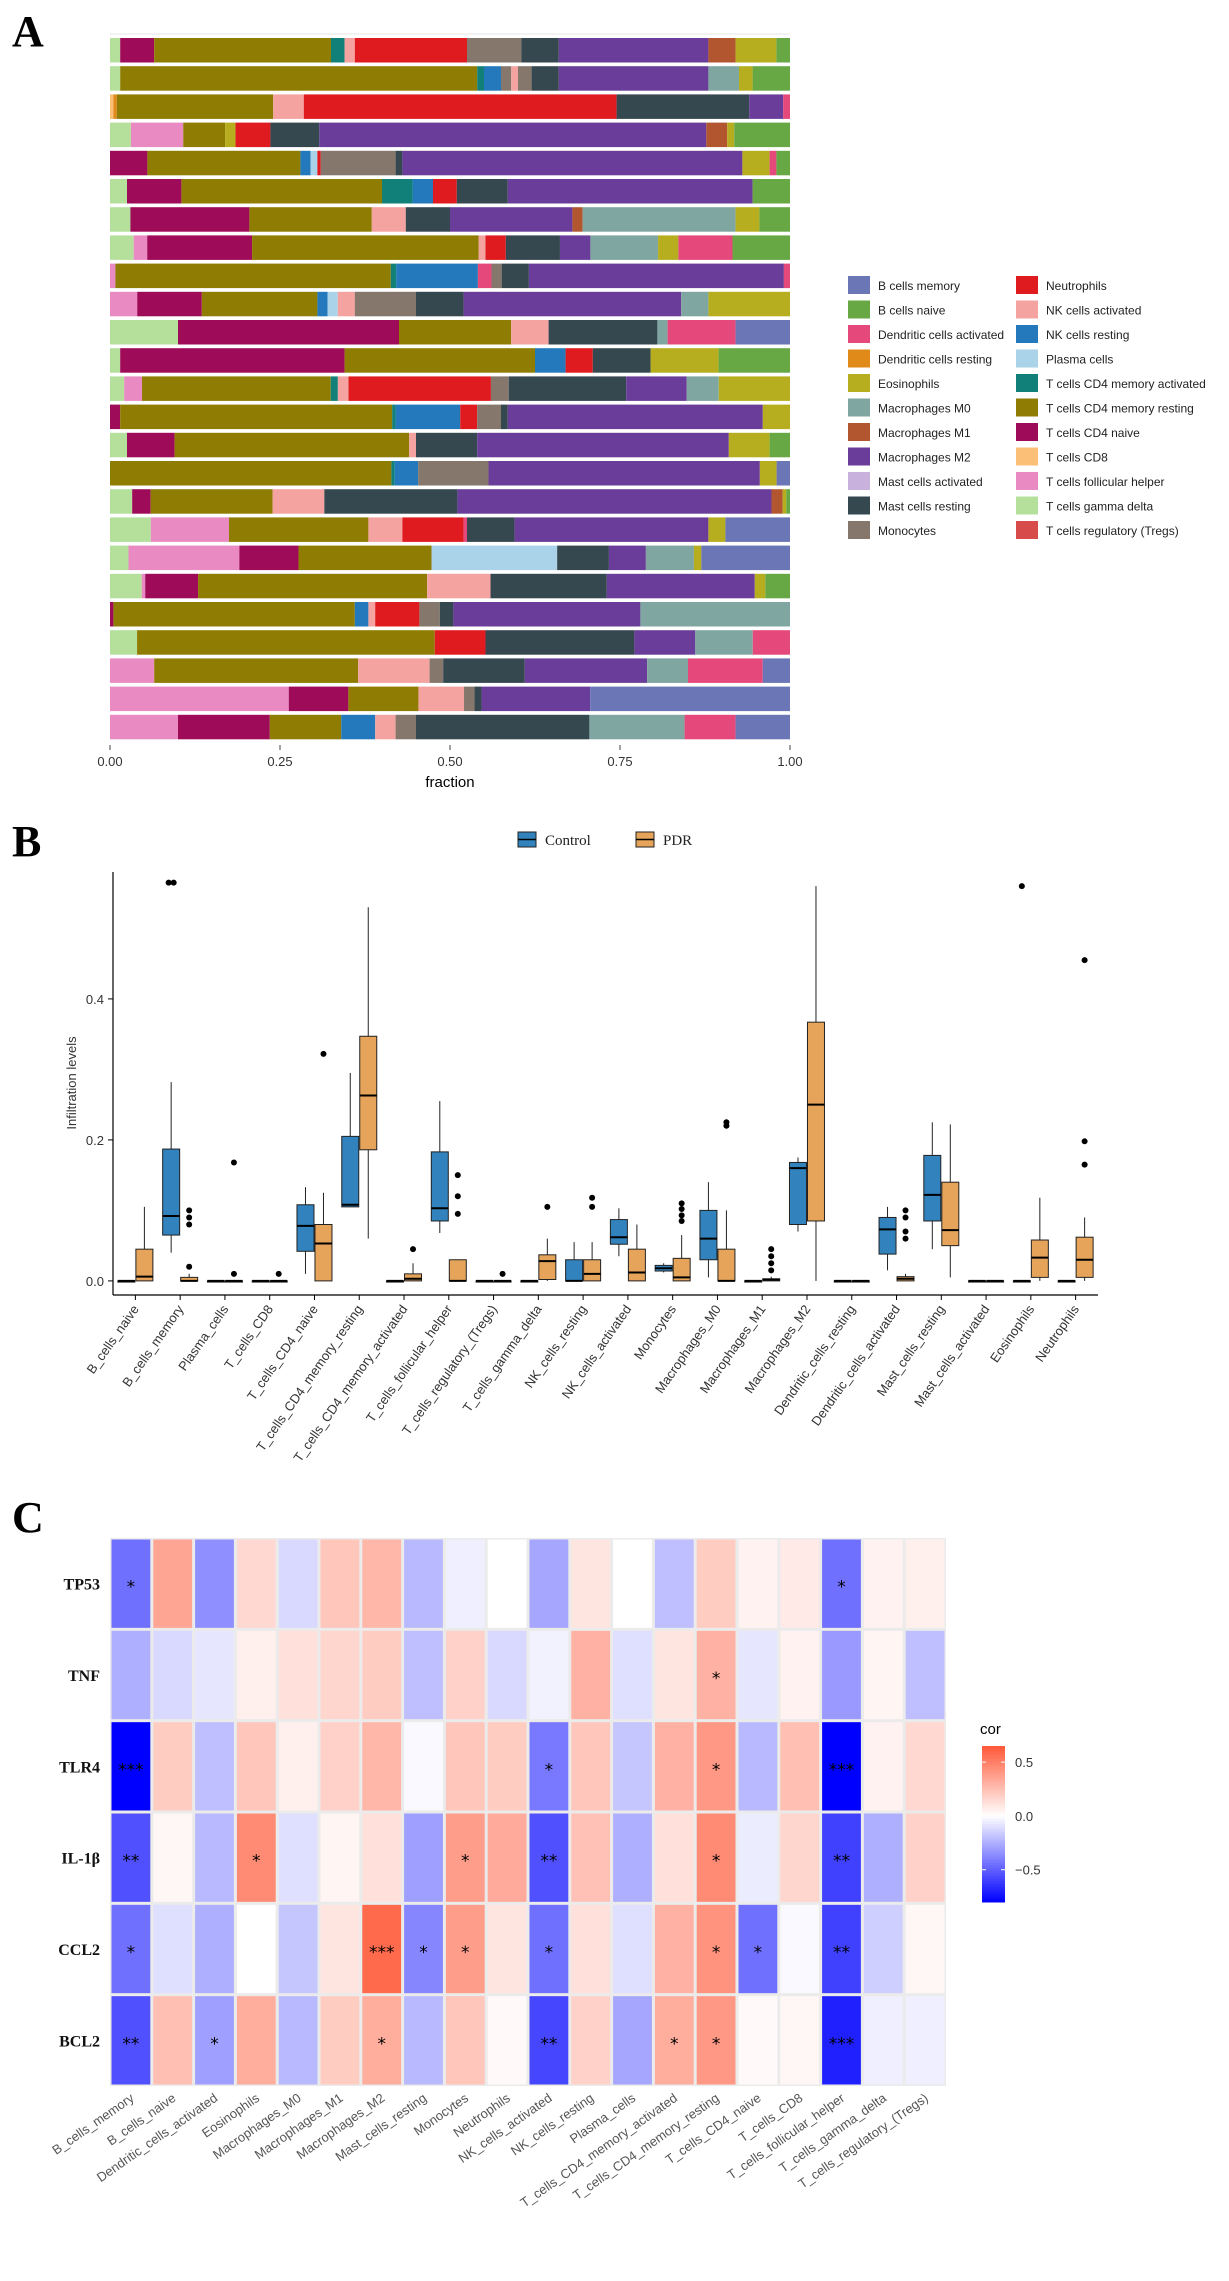  What do you see at coordinates (1057, 1333) in the screenshot?
I see `x-tick-label: Neutrophils` at bounding box center [1057, 1333].